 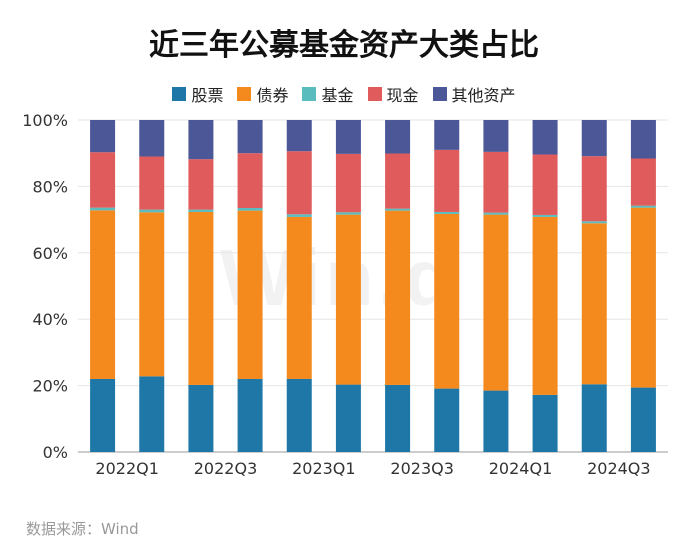 I want to click on x-tick-label: 2022Q3, so click(x=226, y=468).